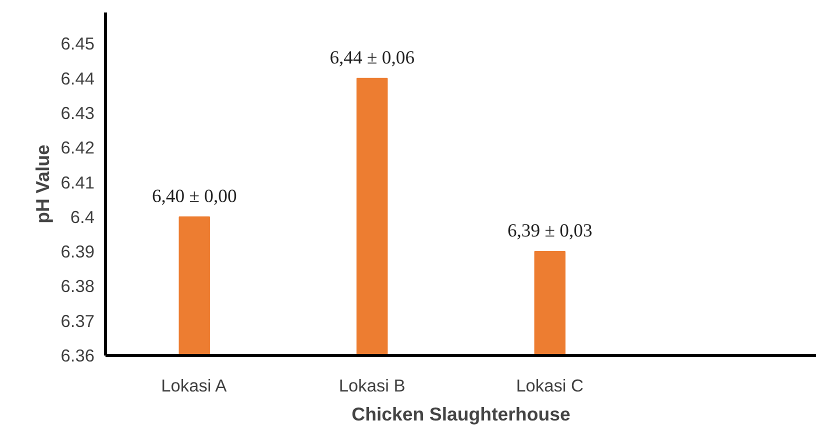 This screenshot has width=816, height=430. I want to click on y-tick-label: 6.42, so click(77, 148).